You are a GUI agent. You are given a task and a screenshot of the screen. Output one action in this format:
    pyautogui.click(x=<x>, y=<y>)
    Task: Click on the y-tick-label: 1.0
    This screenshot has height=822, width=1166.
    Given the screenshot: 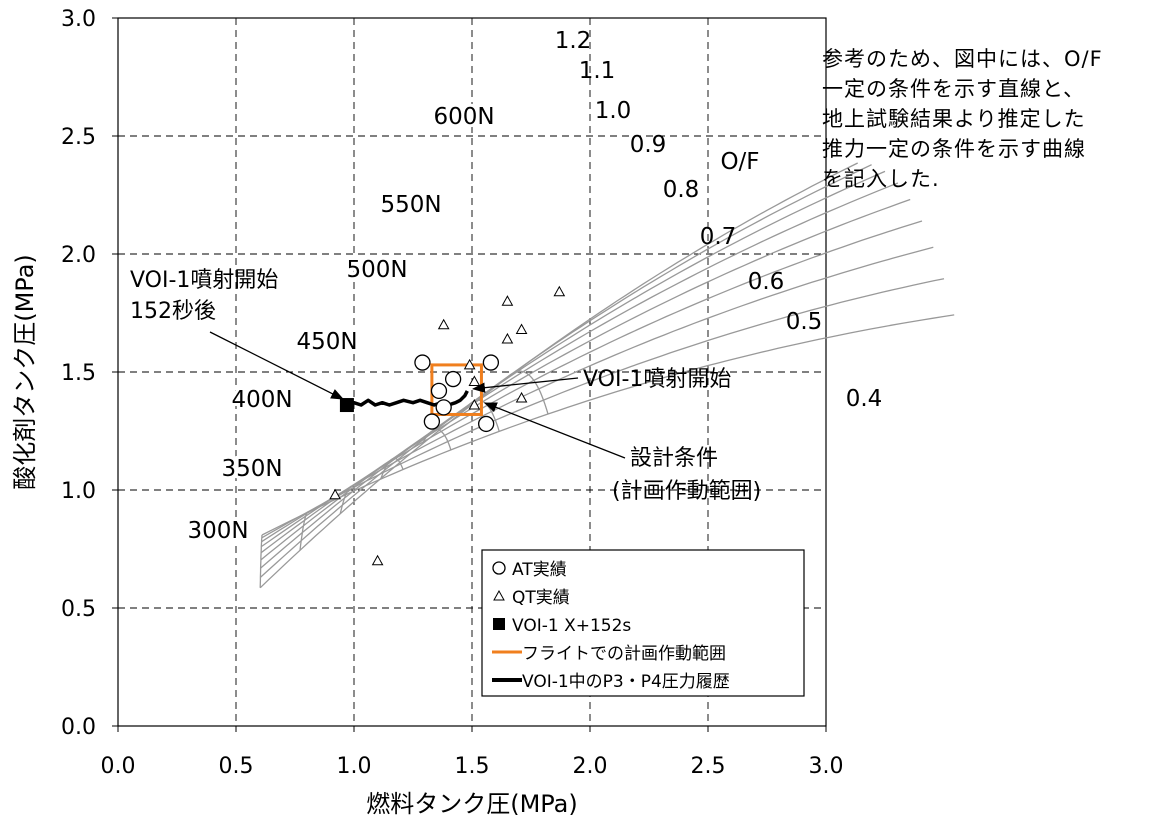 What is the action you would take?
    pyautogui.click(x=78, y=491)
    